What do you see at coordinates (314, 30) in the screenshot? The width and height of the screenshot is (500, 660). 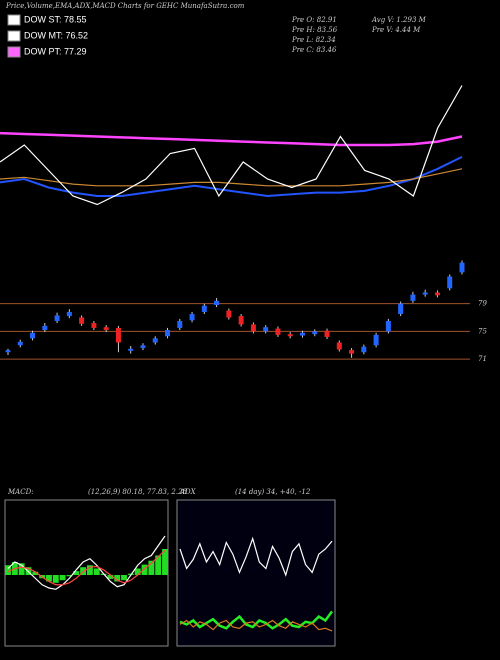 I see `info-text: Pre H: 83.56` at bounding box center [314, 30].